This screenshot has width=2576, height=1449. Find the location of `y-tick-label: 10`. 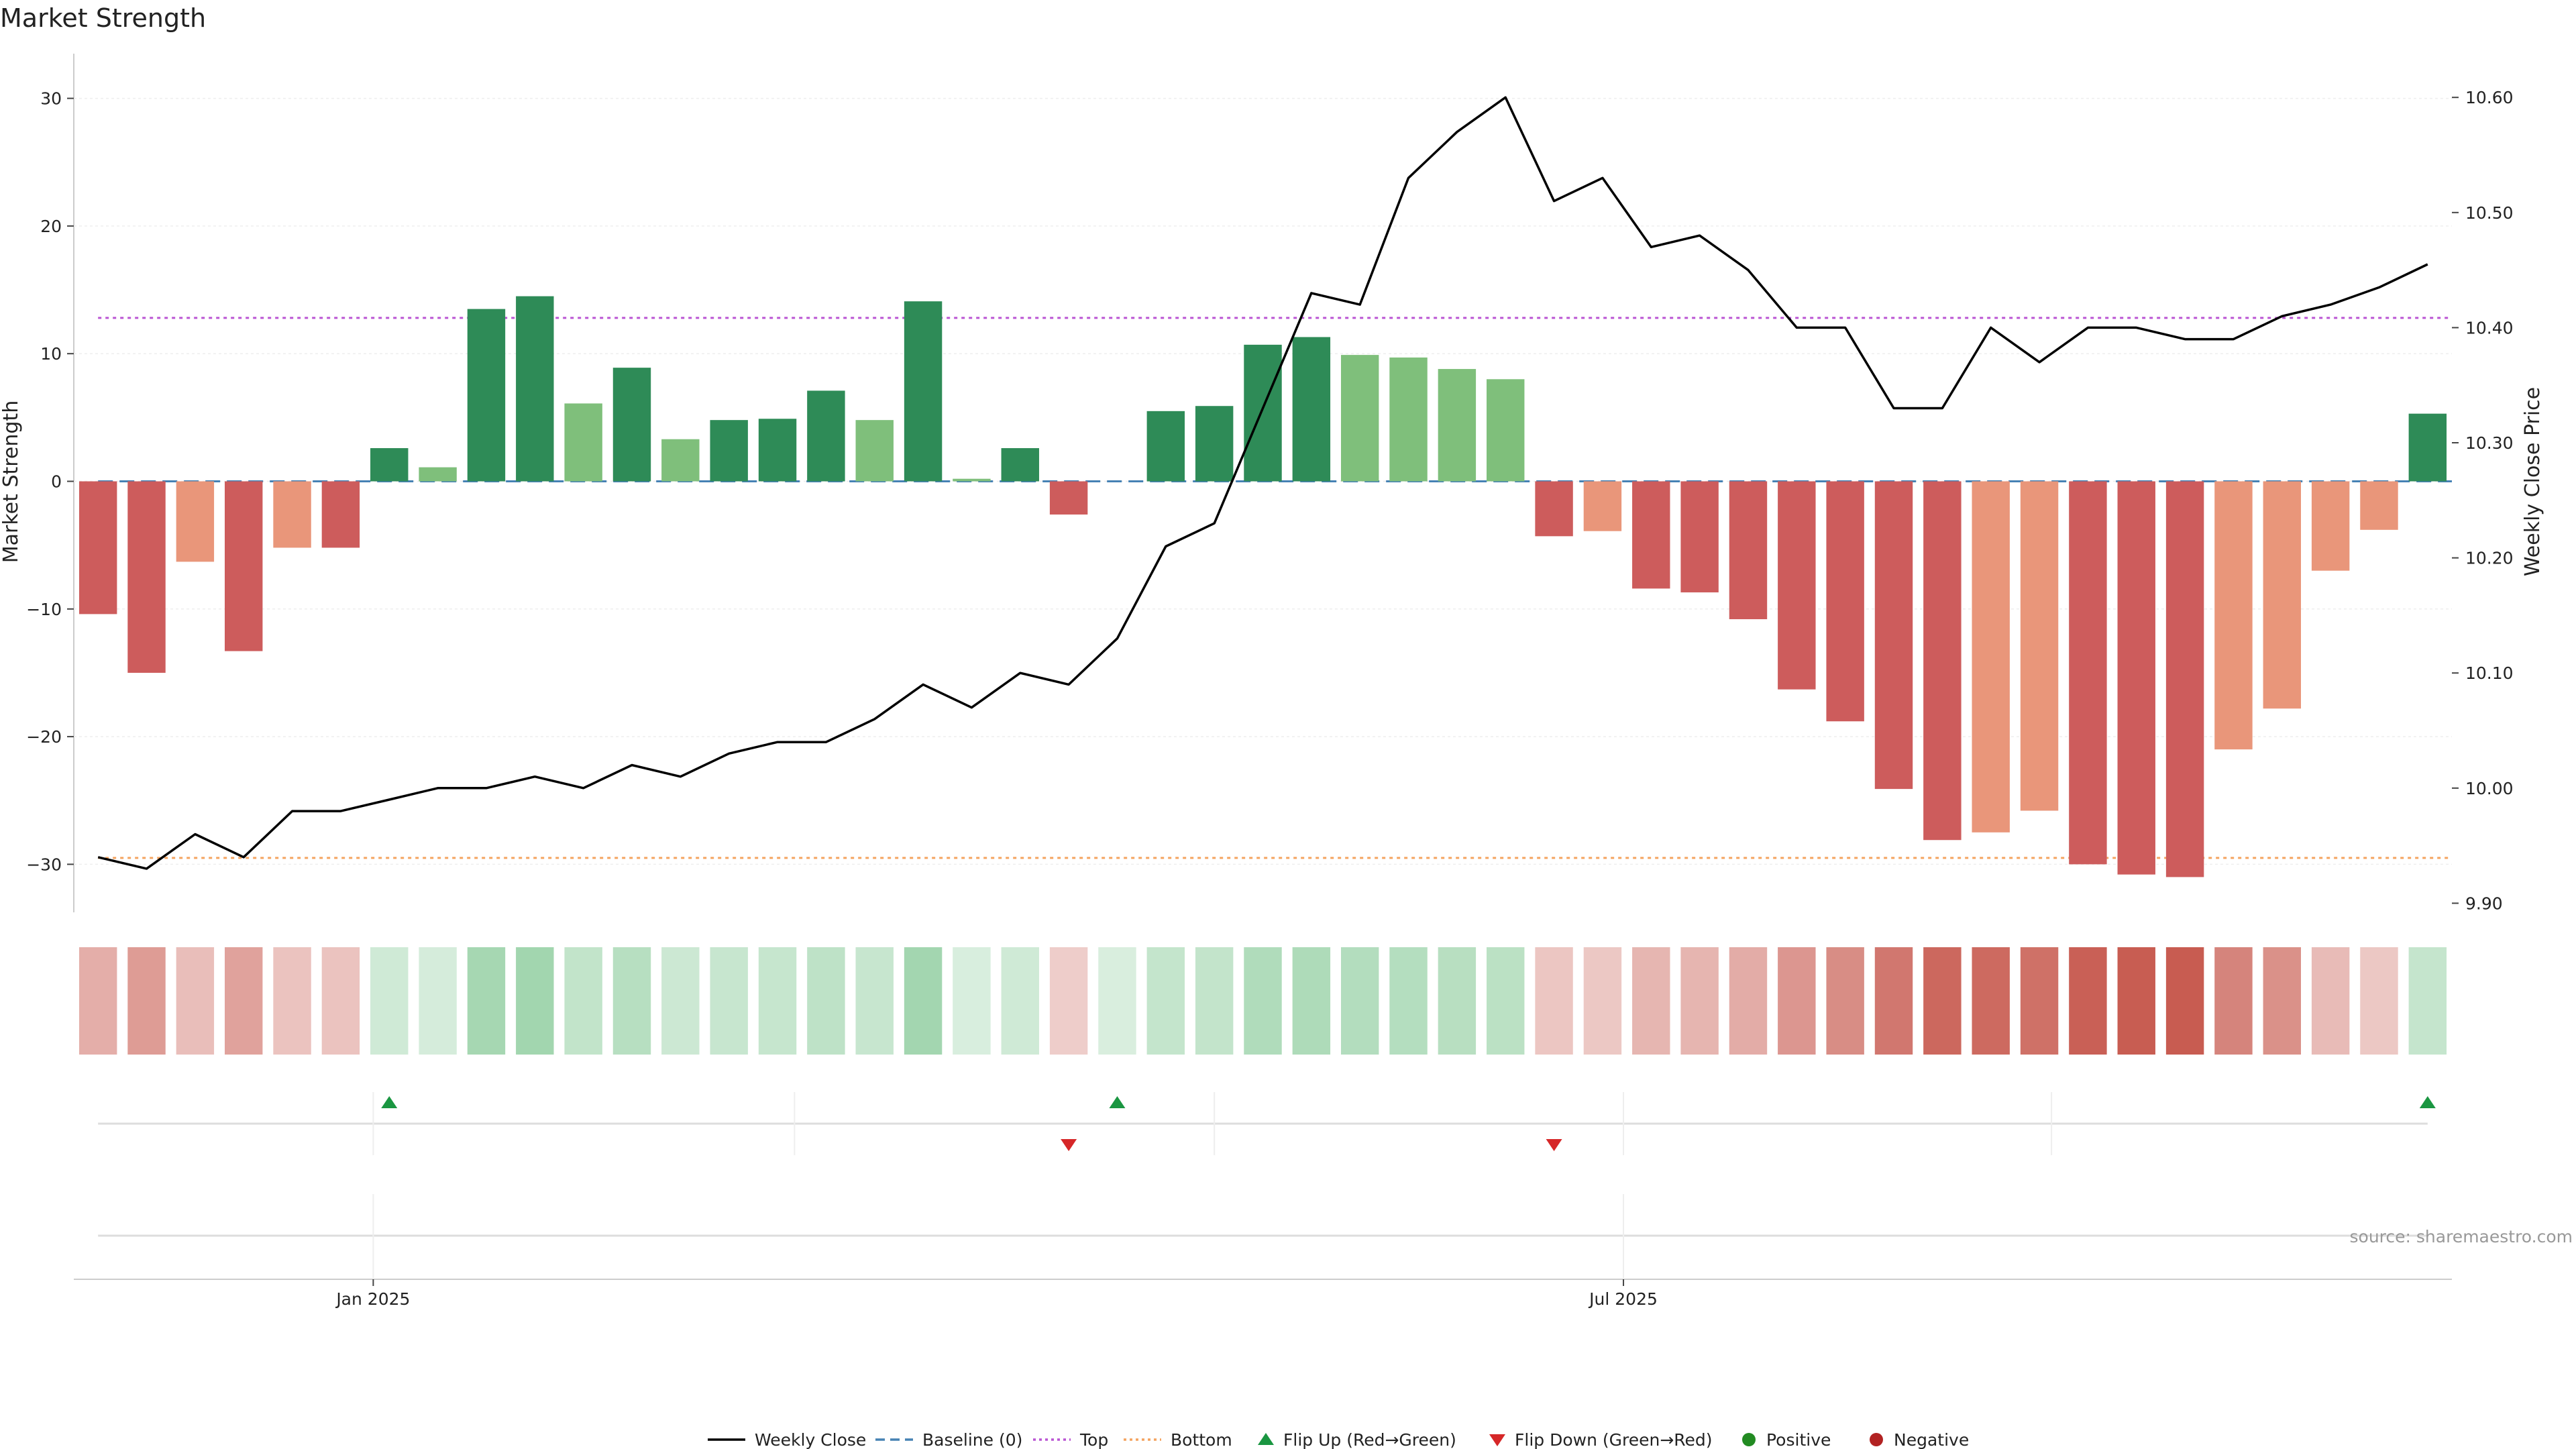

y-tick-label: 10 is located at coordinates (51, 354).